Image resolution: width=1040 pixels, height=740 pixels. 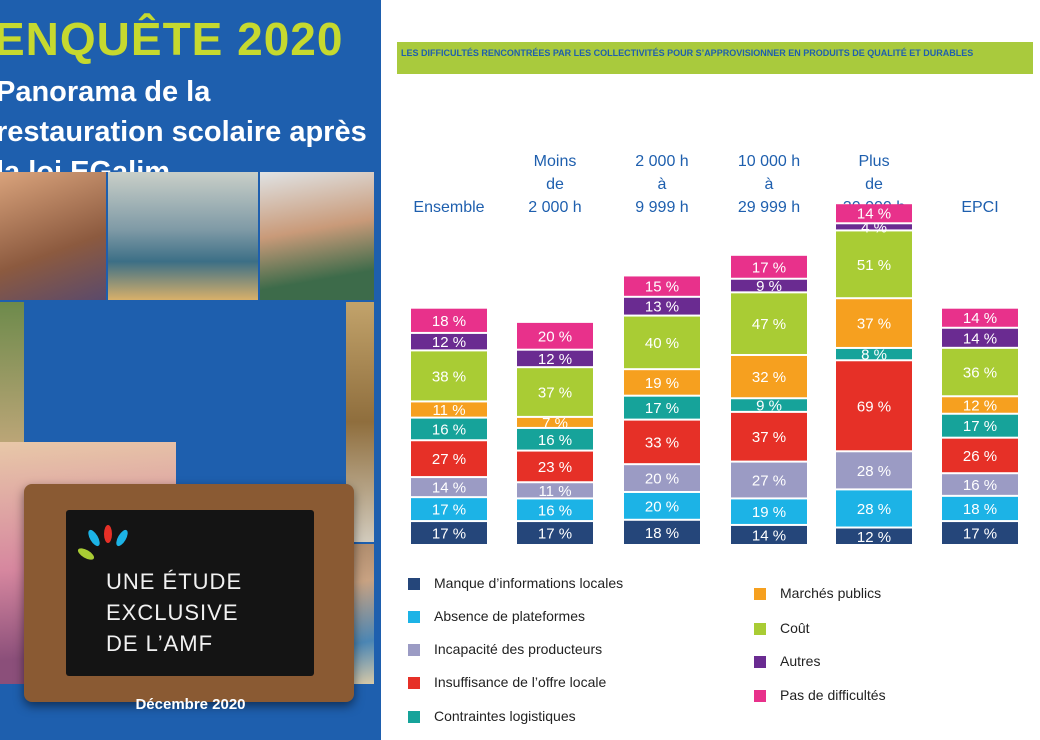 I want to click on data-label: 38 %, so click(x=449, y=376).